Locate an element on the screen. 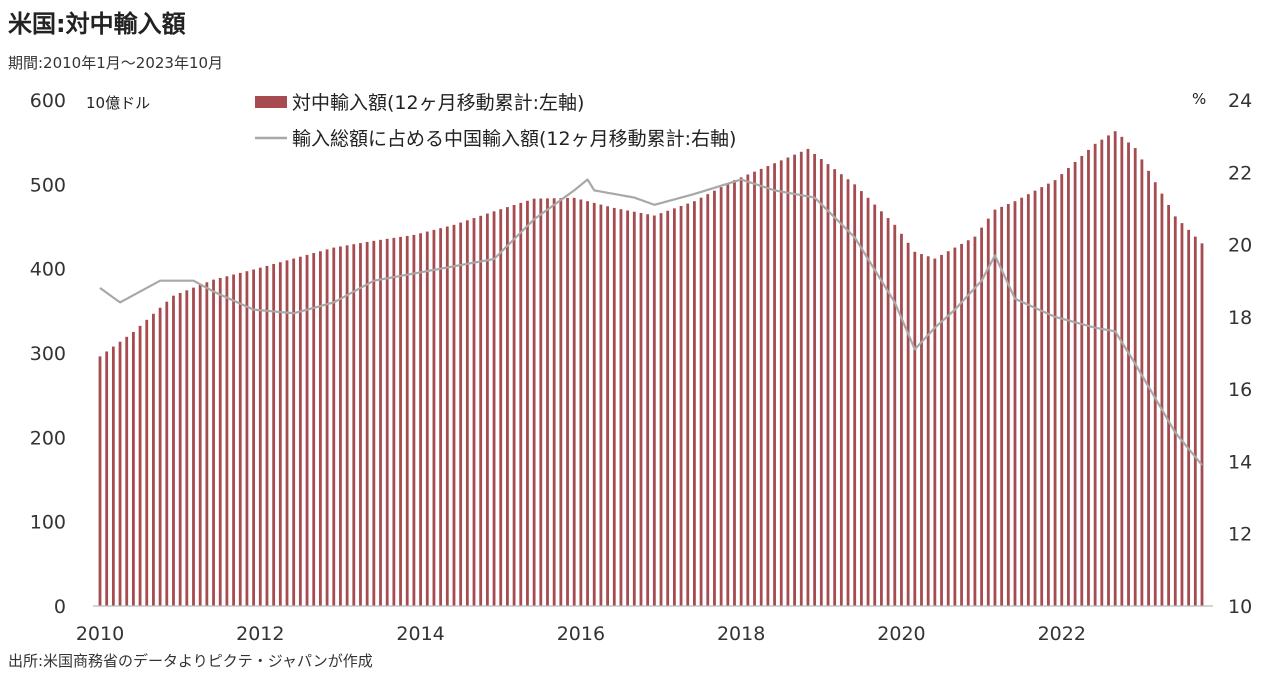 The width and height of the screenshot is (1280, 676). right-tick-label: 20 is located at coordinates (1240, 246).